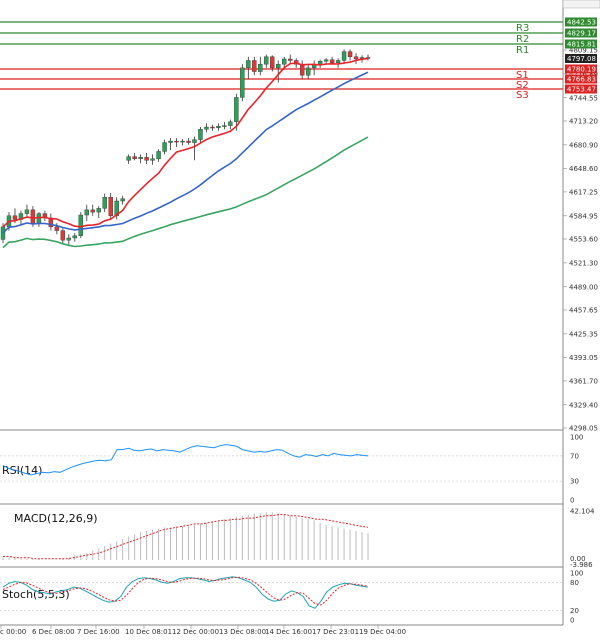  What do you see at coordinates (185, 192) in the screenshot?
I see `ma-slow-line` at bounding box center [185, 192].